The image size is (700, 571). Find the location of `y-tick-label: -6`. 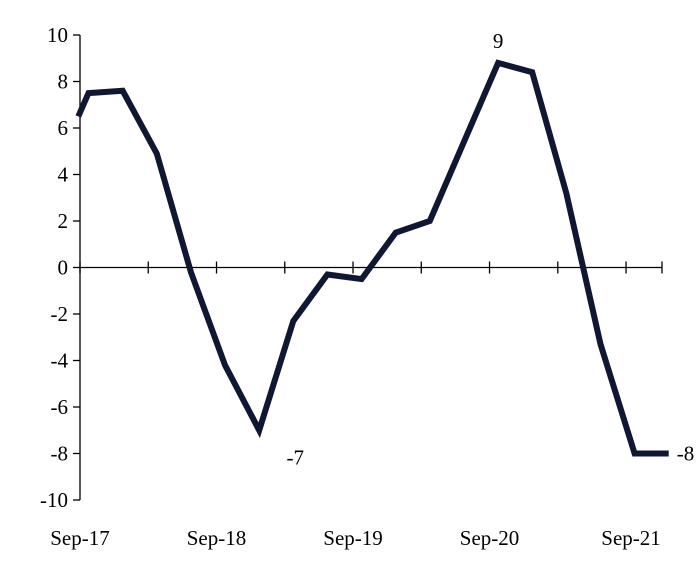

y-tick-label: -6 is located at coordinates (60, 407).